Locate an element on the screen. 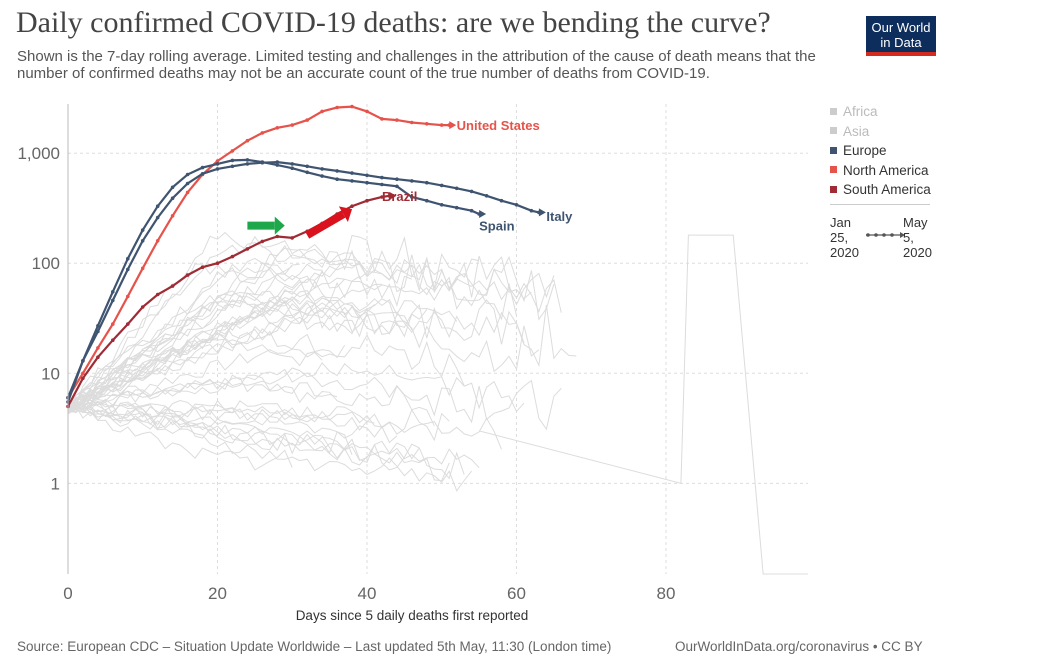 This screenshot has height=672, width=1055. legend-item-europe: Europe is located at coordinates (858, 150).